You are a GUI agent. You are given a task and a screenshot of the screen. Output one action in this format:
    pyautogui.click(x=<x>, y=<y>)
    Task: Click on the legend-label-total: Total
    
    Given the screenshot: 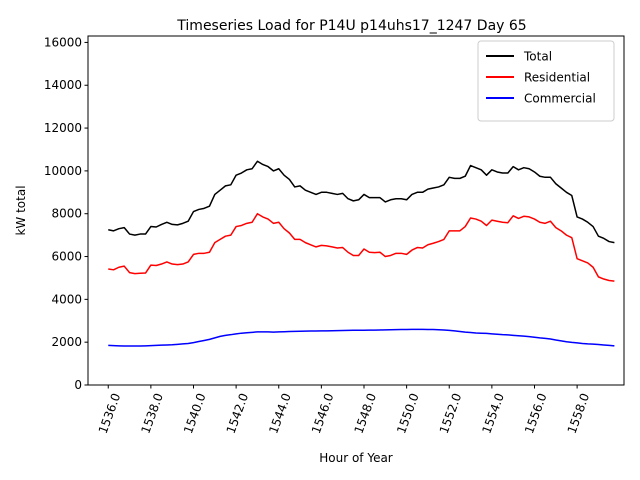 What is the action you would take?
    pyautogui.click(x=537, y=57)
    